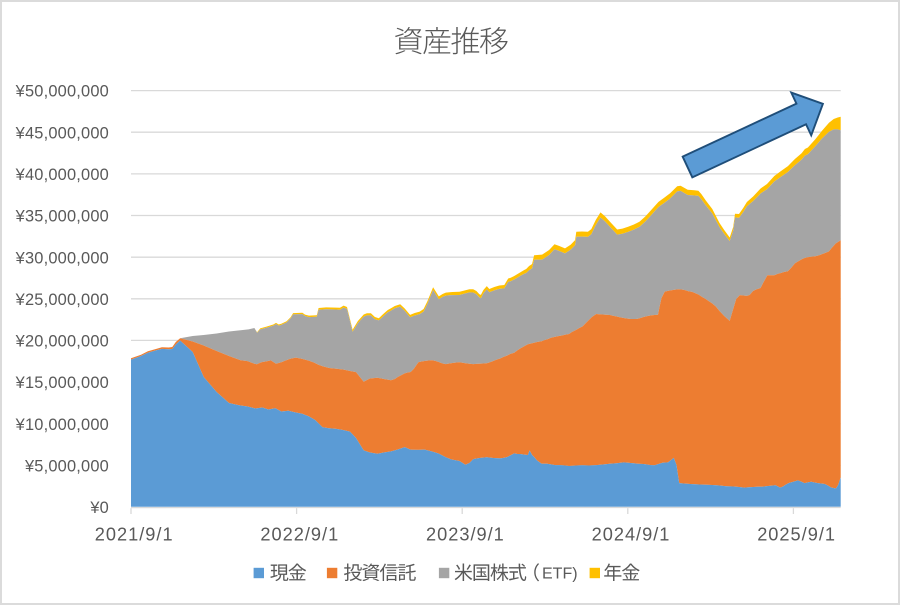 Image resolution: width=900 pixels, height=610 pixels. I want to click on svg-text: 2022/9/1, so click(299, 535).